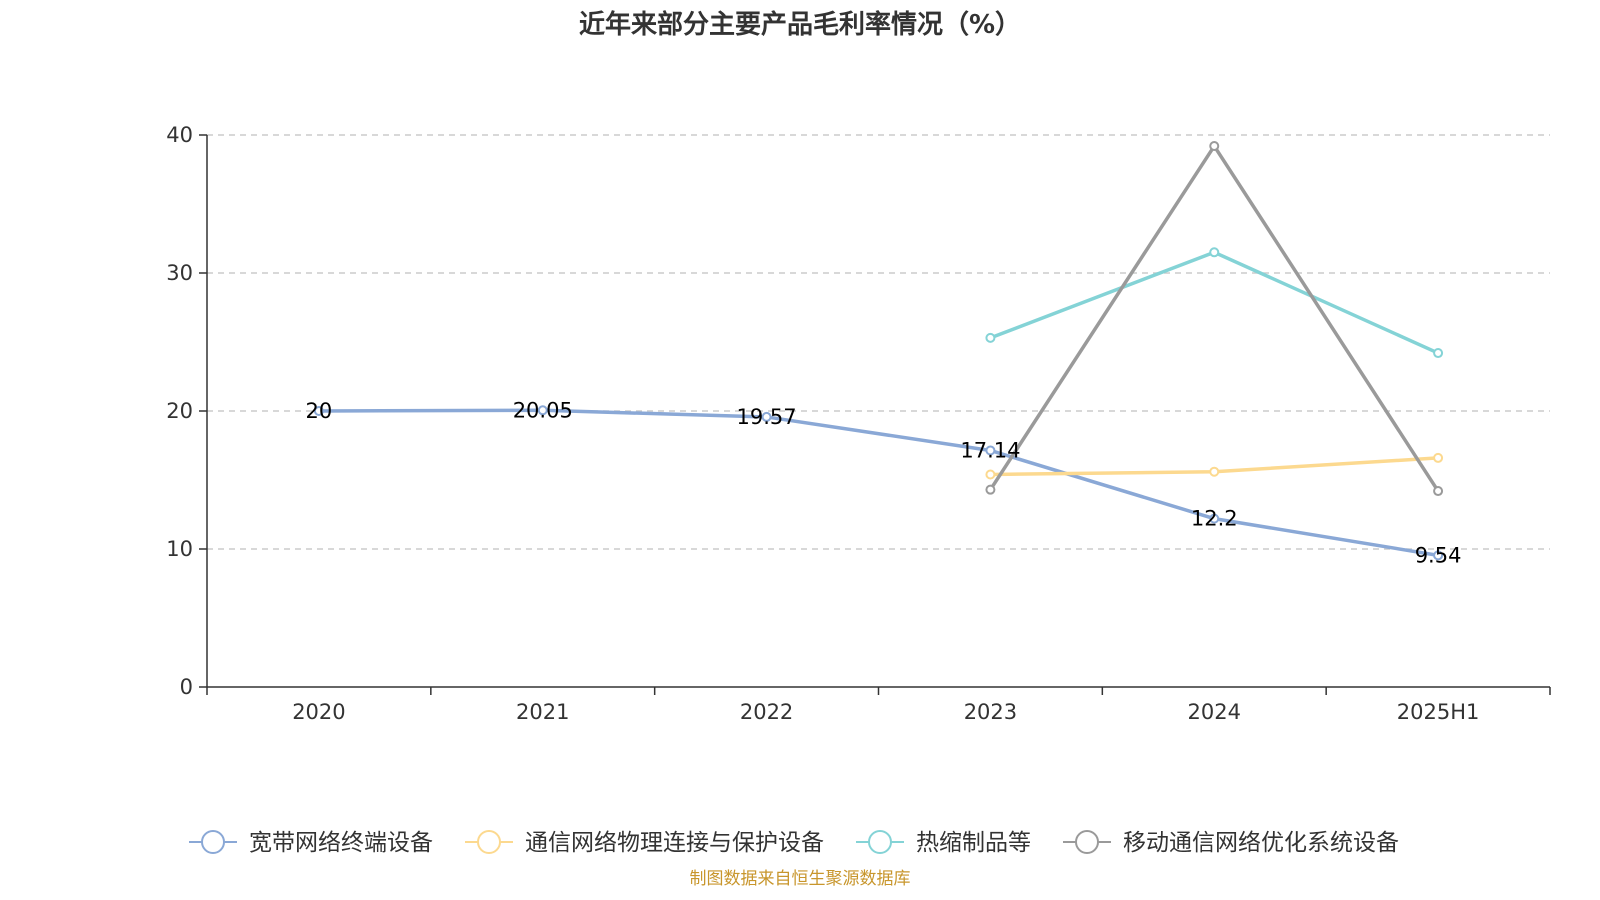  I want to click on legend-label: 通信网络物理连接与保护设备, so click(674, 843).